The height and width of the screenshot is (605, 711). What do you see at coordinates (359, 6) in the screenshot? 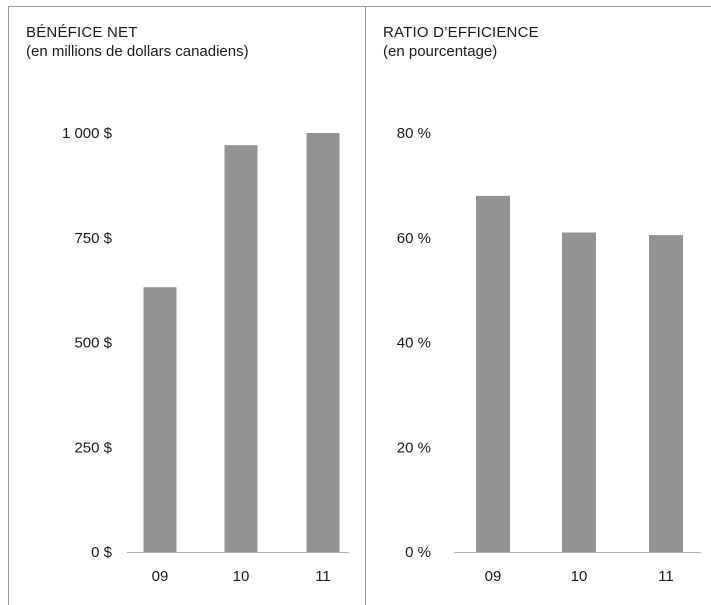
I see `top-border` at bounding box center [359, 6].